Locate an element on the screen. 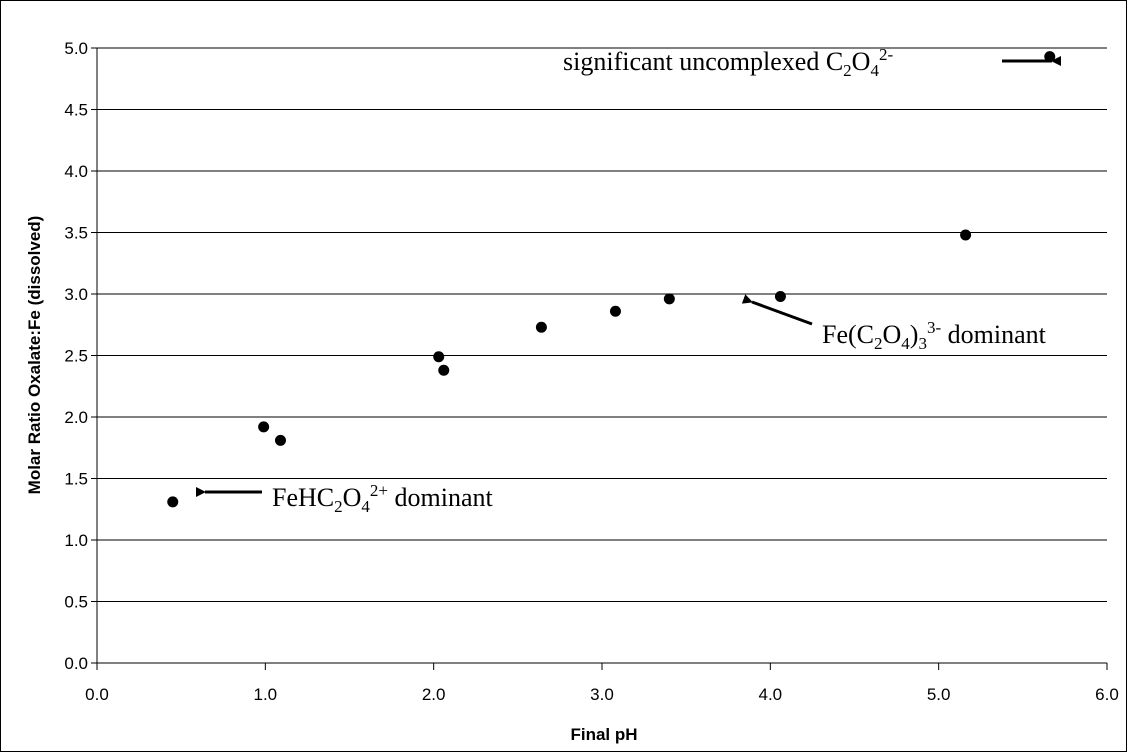 This screenshot has height=753, width=1128. y-tick-label: 1.0 is located at coordinates (76, 540).